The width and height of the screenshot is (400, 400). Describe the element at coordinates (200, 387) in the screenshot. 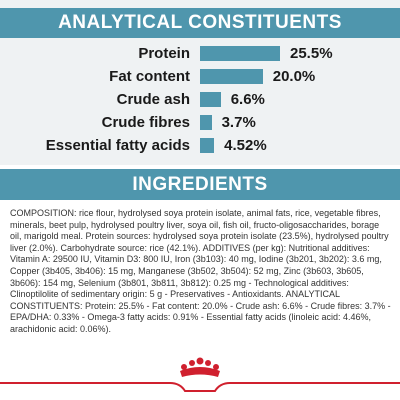

I see `footer-decoration` at that location.